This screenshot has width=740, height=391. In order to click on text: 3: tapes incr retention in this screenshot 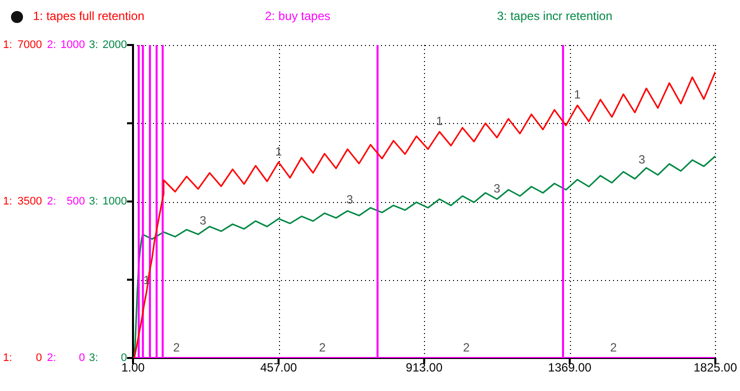, I will do `click(554, 16)`.